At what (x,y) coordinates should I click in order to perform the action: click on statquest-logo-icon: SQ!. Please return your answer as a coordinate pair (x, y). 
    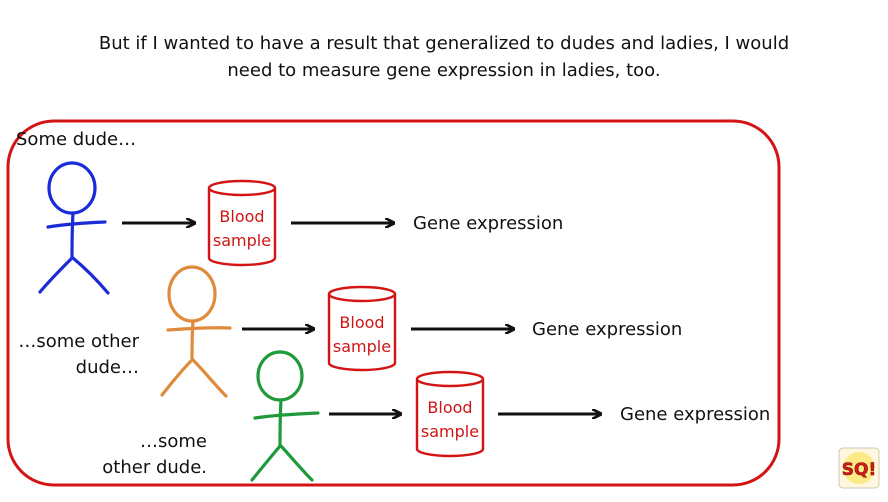
    Looking at the image, I should click on (859, 468).